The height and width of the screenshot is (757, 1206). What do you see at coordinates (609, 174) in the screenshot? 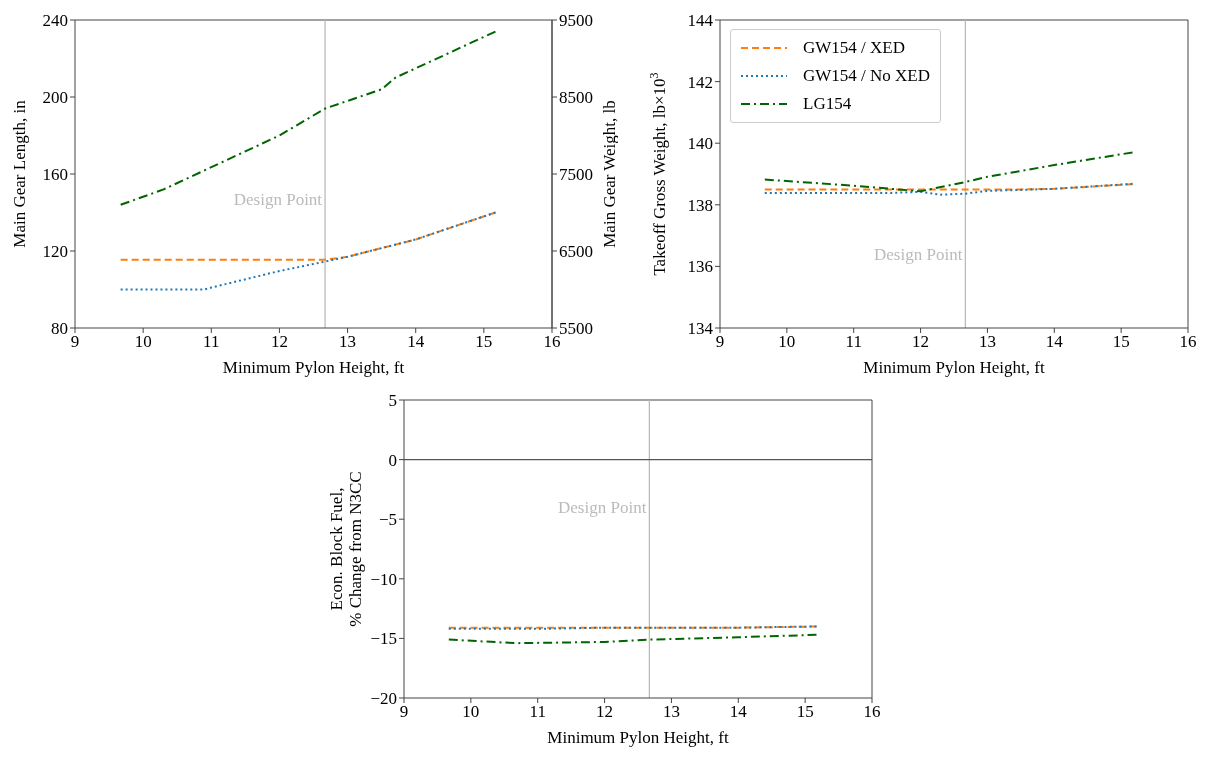
I see `y2-axis-title: Main Gear Weight, lb` at bounding box center [609, 174].